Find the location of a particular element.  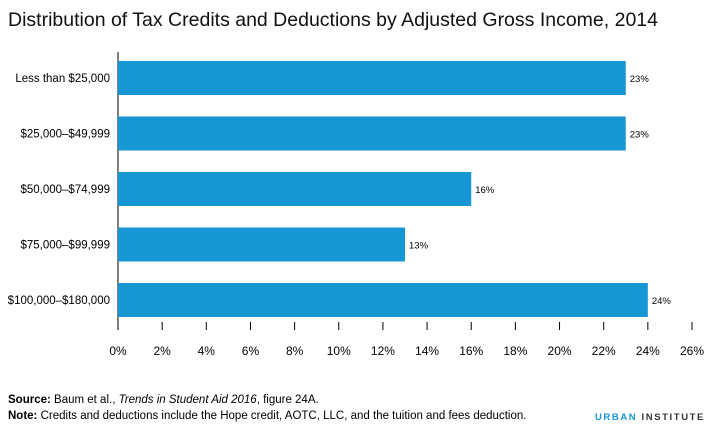

category-label: Less than $25,000 is located at coordinates (62, 79).